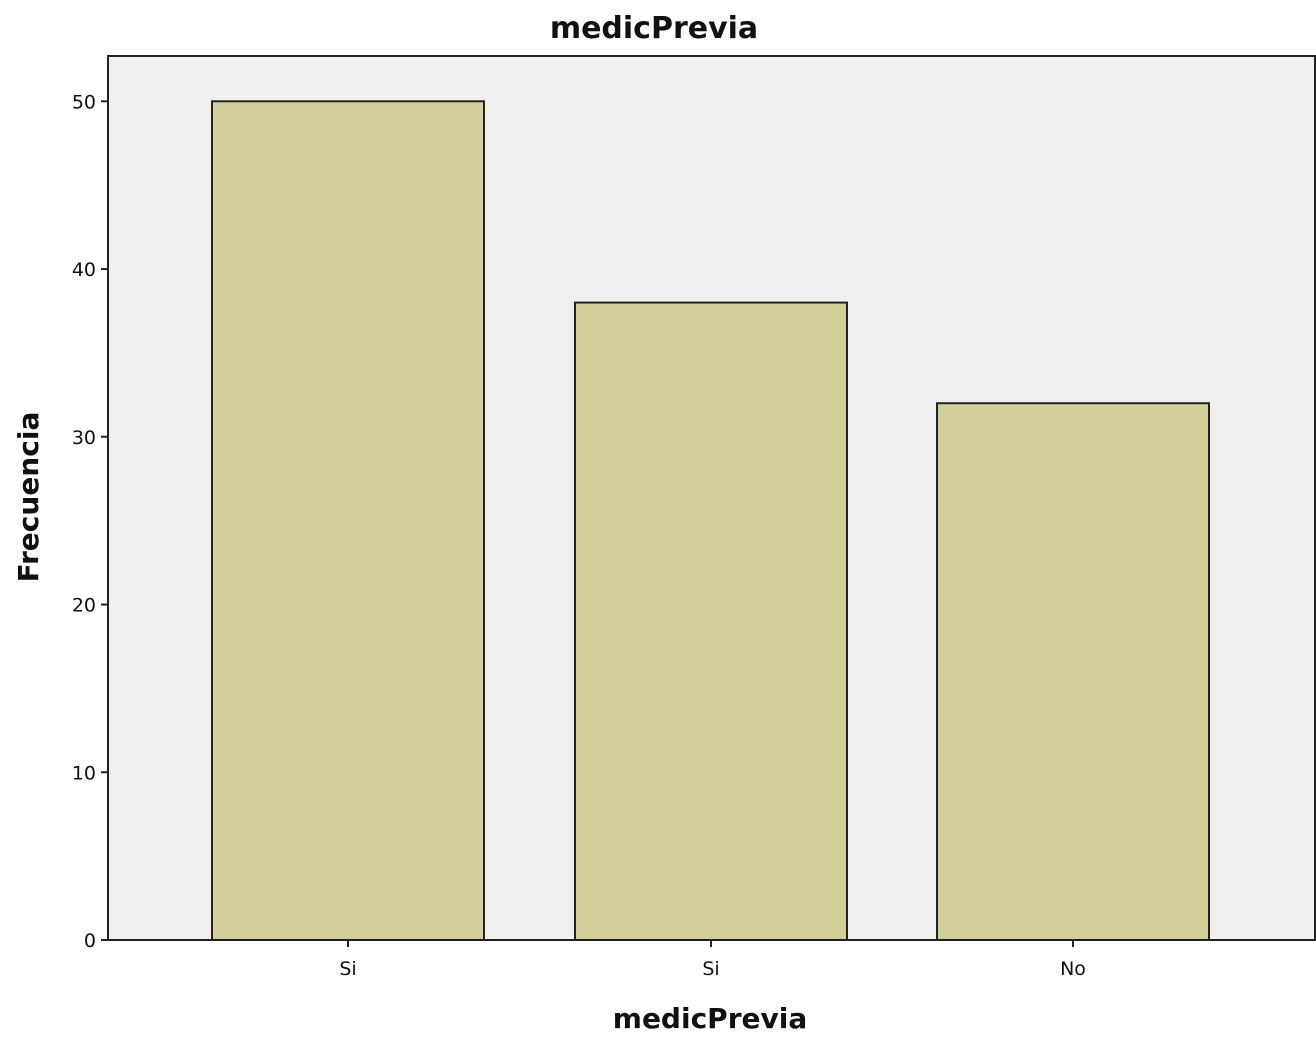 The width and height of the screenshot is (1316, 1040). What do you see at coordinates (28, 497) in the screenshot?
I see `y-axis-label: Frecuencia` at bounding box center [28, 497].